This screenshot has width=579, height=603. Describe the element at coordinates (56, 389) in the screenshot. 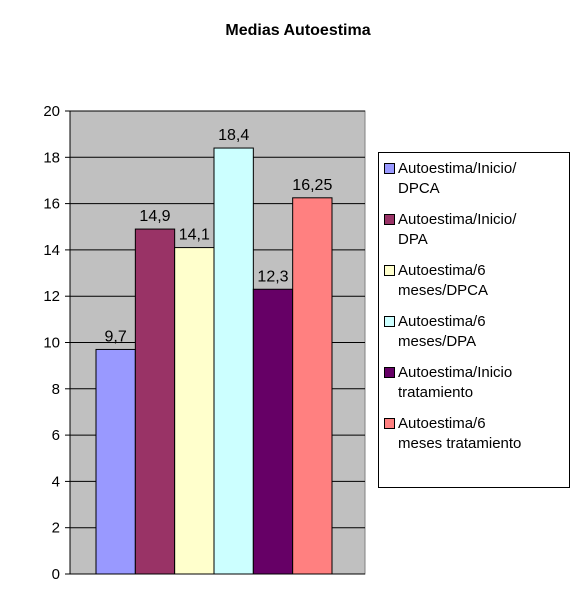

I see `y-tick-label: 8` at that location.